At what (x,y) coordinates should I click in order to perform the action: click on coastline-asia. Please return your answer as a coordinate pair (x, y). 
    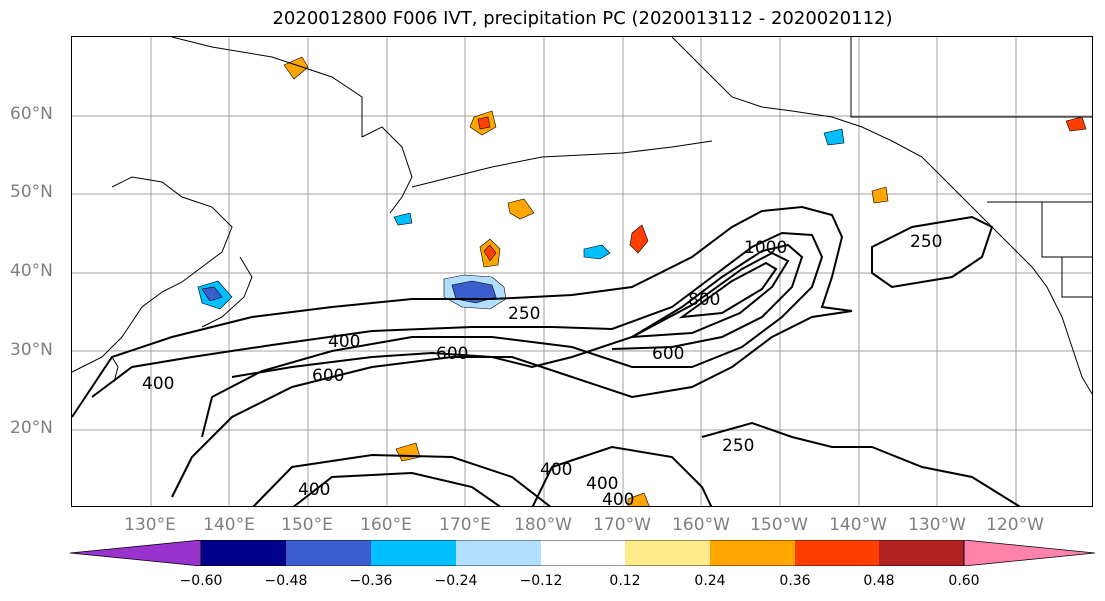
    Looking at the image, I should click on (152, 274).